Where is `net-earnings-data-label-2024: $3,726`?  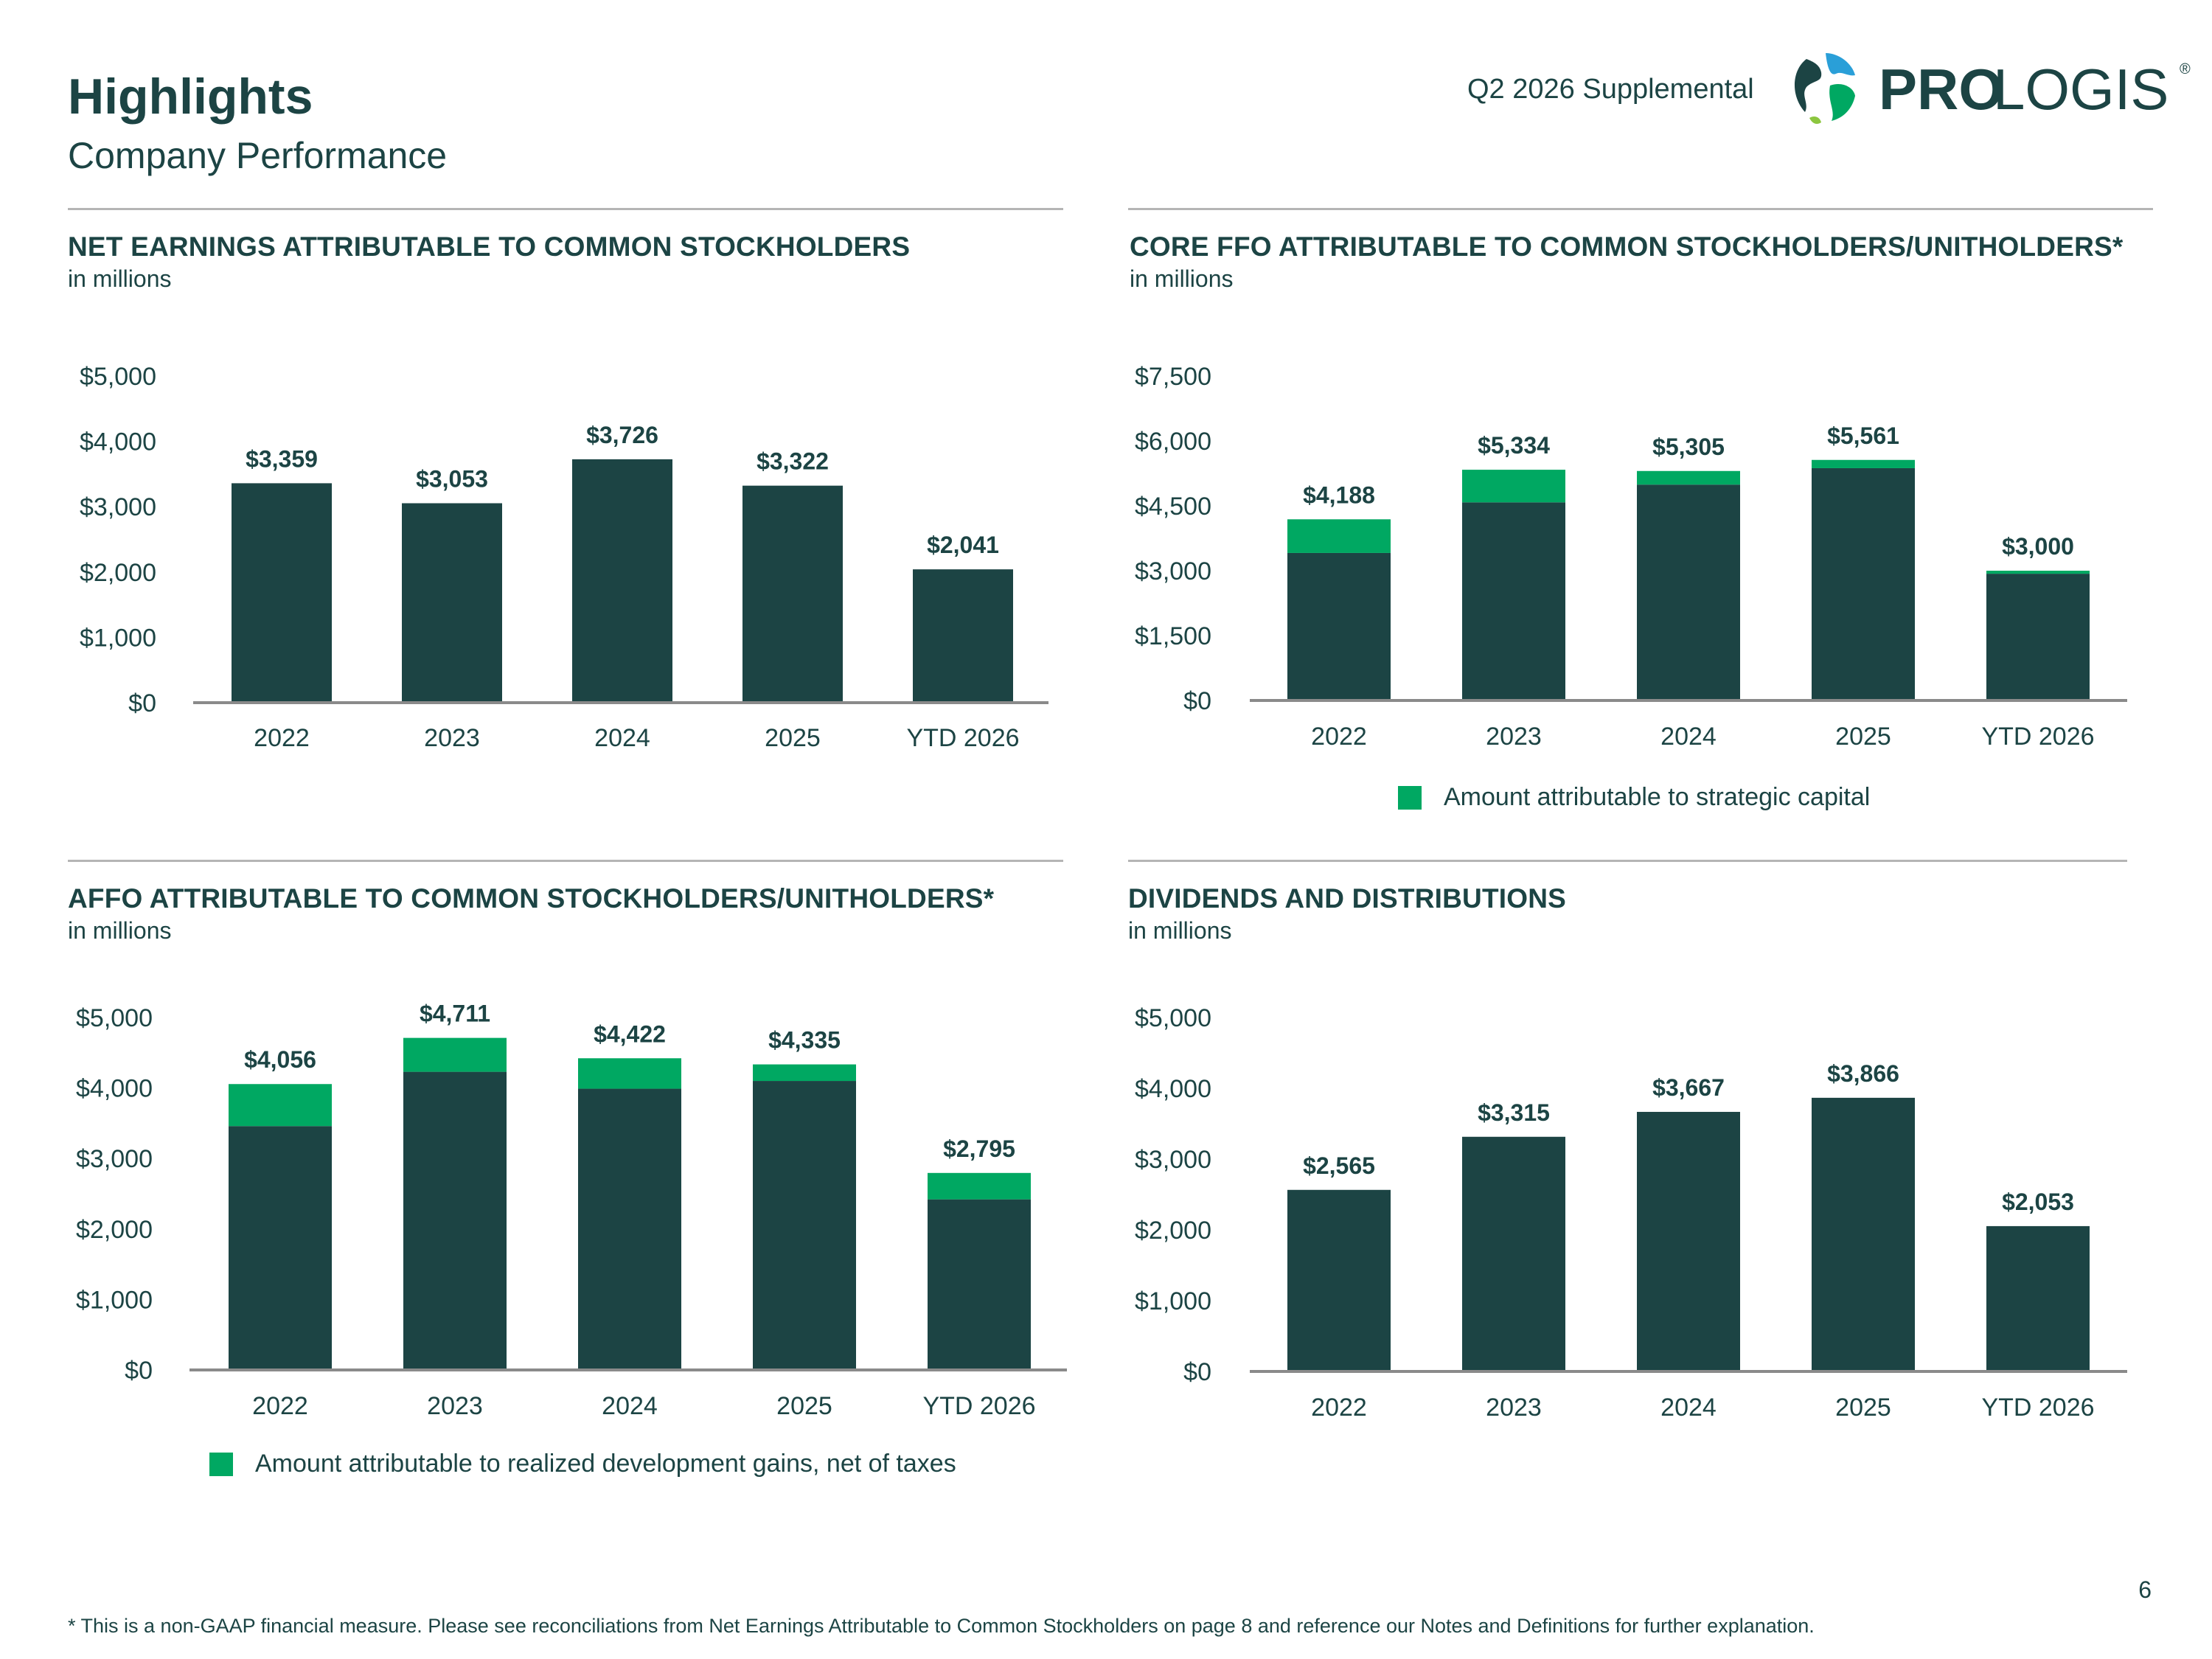
net-earnings-data-label-2024: $3,726 is located at coordinates (622, 435).